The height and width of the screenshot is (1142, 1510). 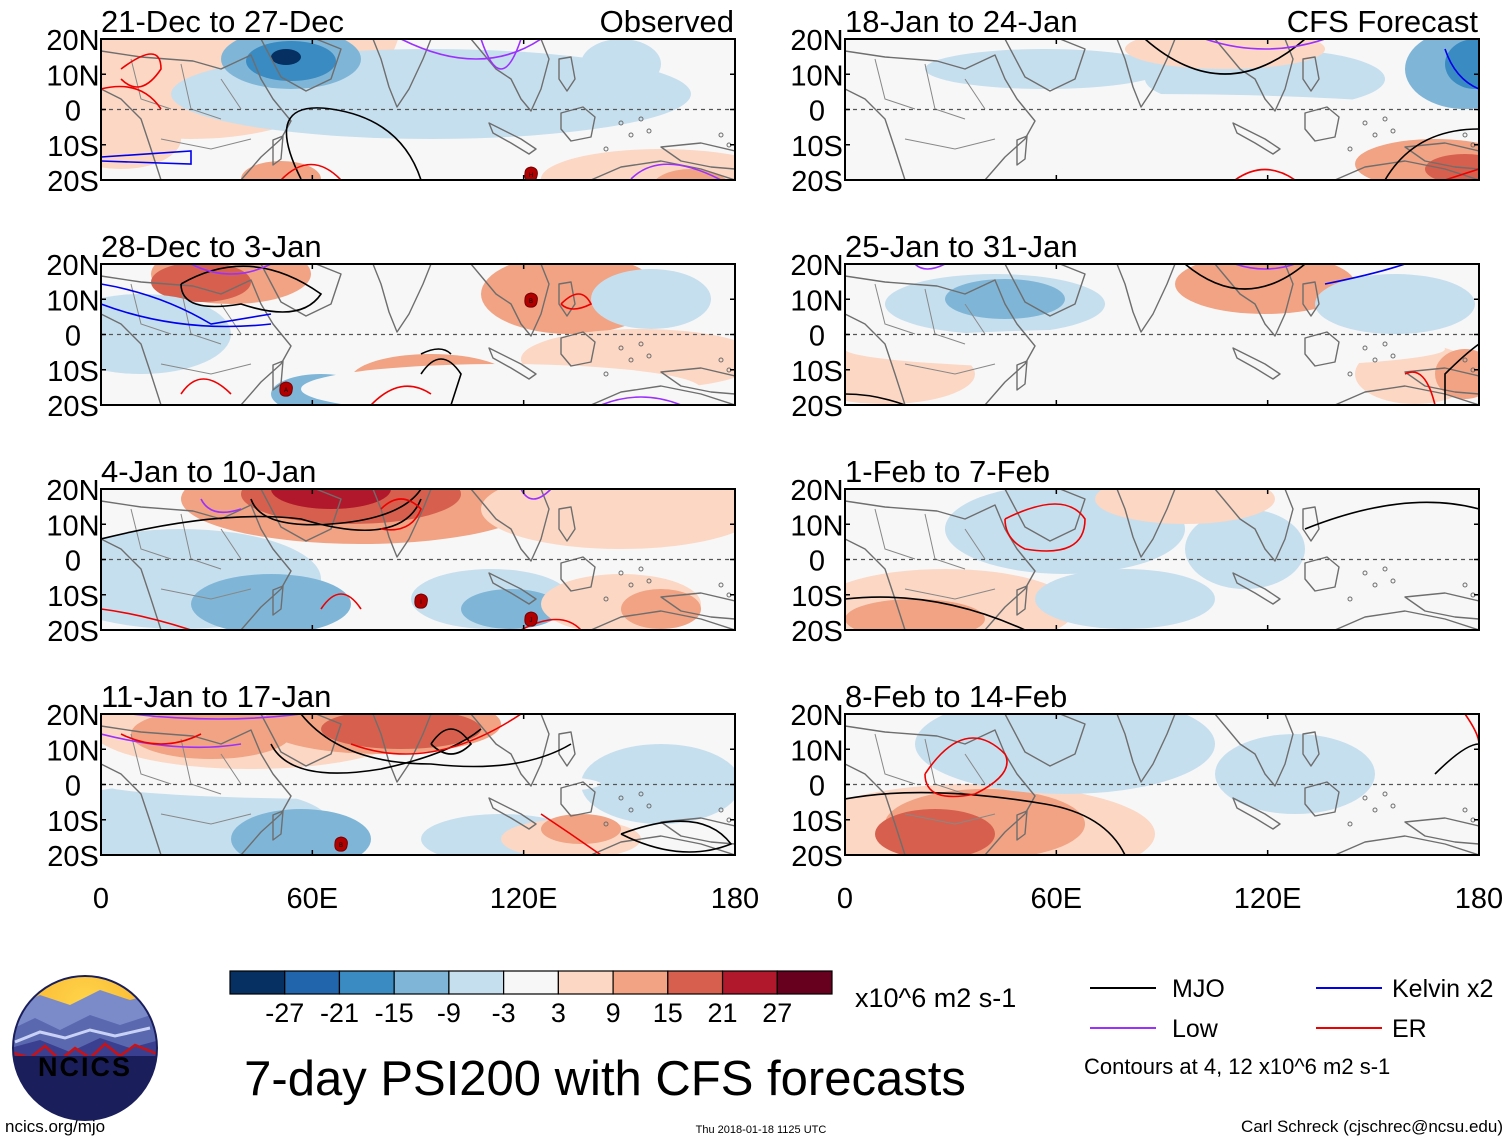 I want to click on storm-marker: J, so click(x=531, y=619).